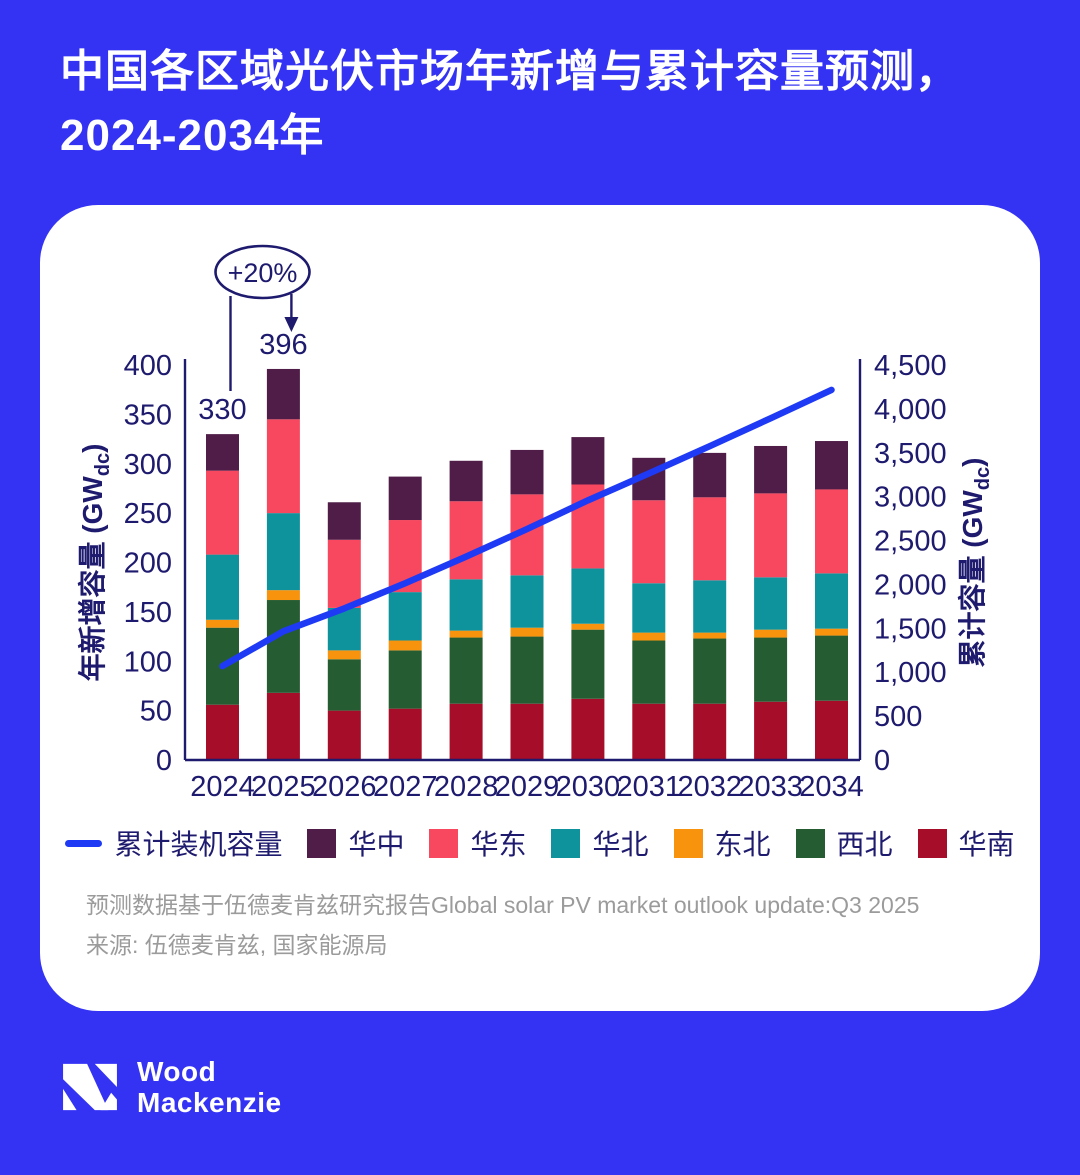 The height and width of the screenshot is (1175, 1080). Describe the element at coordinates (710, 606) in the screenshot. I see `bar-segment-华北-2032` at that location.